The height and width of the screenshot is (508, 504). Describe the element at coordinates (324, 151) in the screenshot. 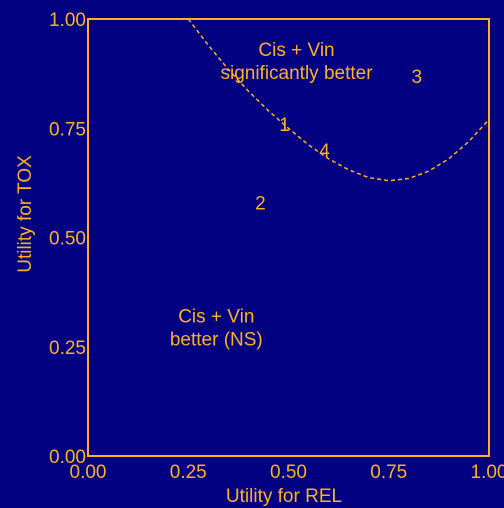

I see `data-point-4: 4` at that location.